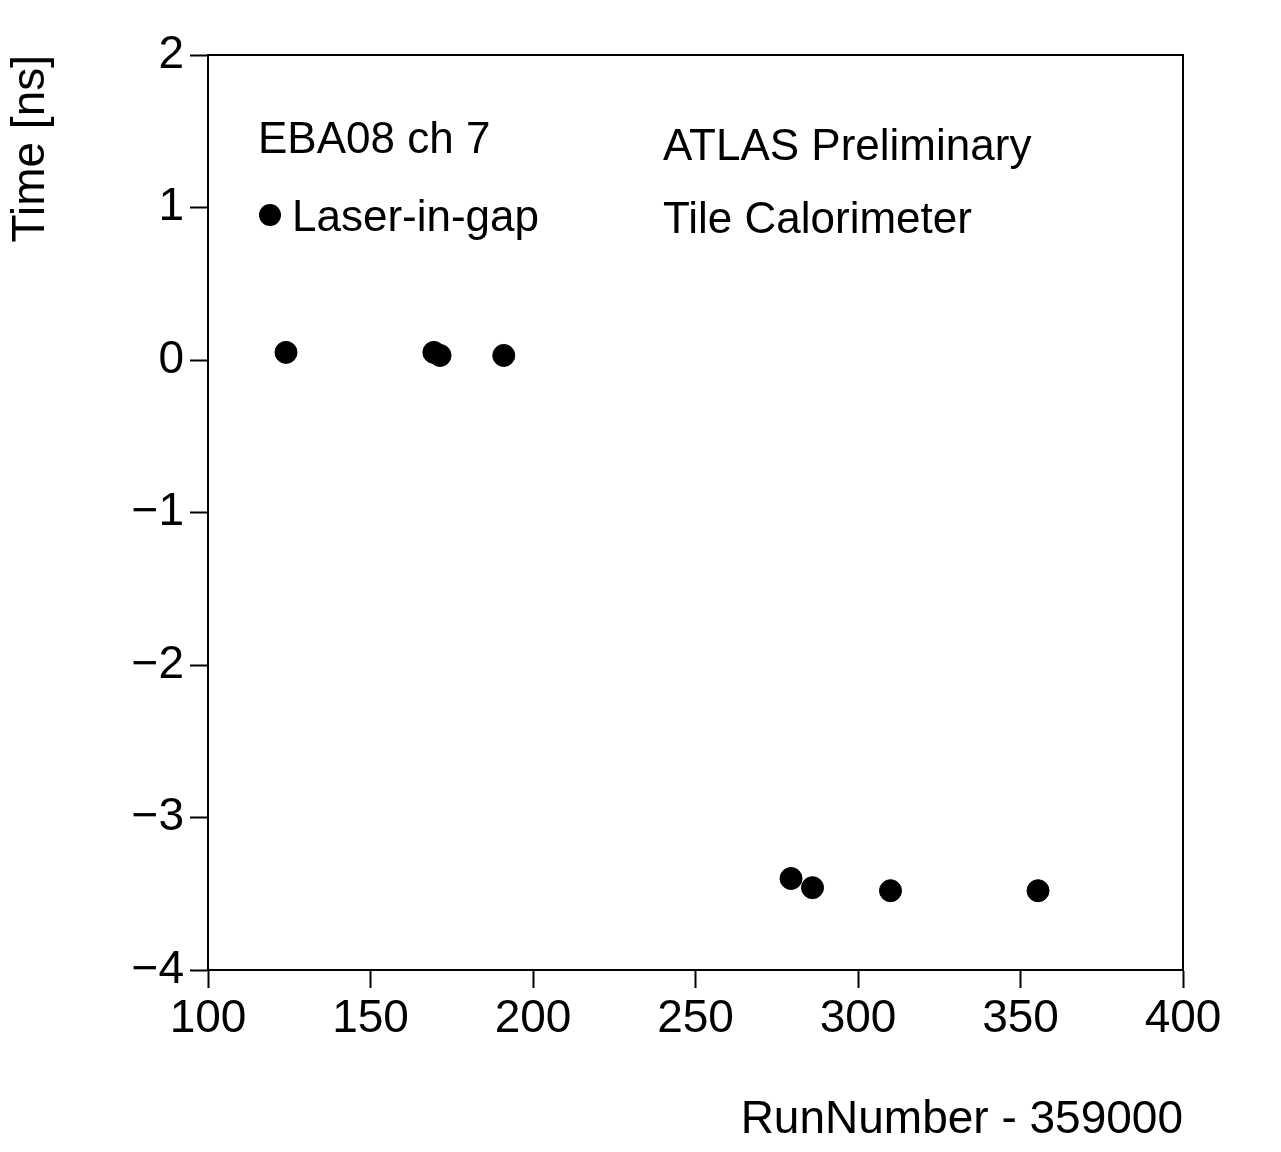  Describe the element at coordinates (157, 661) in the screenshot. I see `y-tick-label: −2` at that location.